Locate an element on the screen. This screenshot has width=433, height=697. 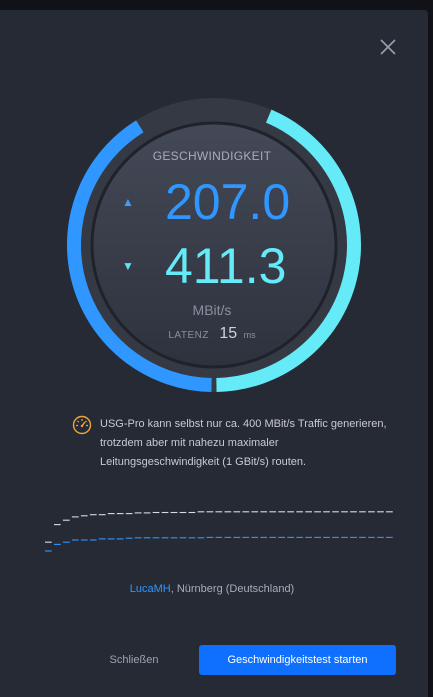
latency-value: 15 is located at coordinates (228, 333).